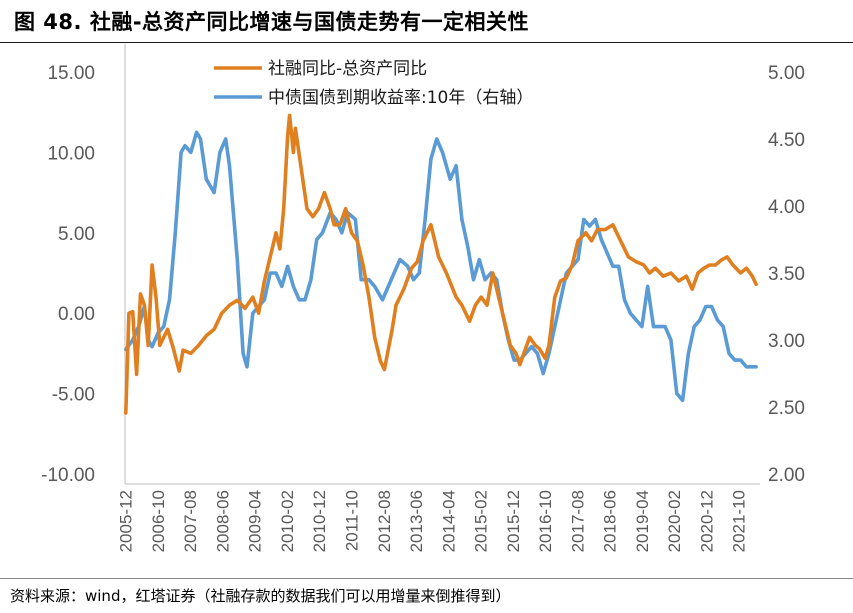 The height and width of the screenshot is (613, 853). Describe the element at coordinates (513, 521) in the screenshot. I see `x-tick-label: 2015-12` at that location.